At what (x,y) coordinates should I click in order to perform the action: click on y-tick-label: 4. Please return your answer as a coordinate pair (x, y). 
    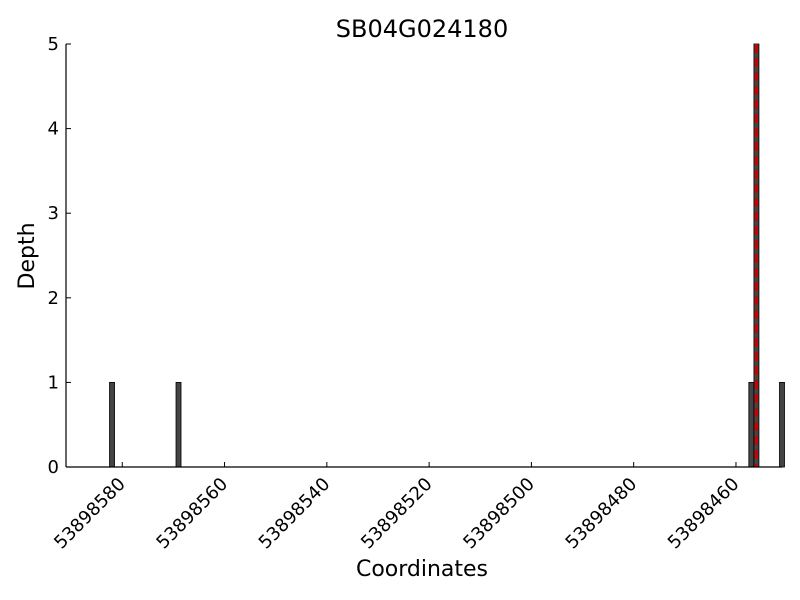
    Looking at the image, I should click on (53, 129).